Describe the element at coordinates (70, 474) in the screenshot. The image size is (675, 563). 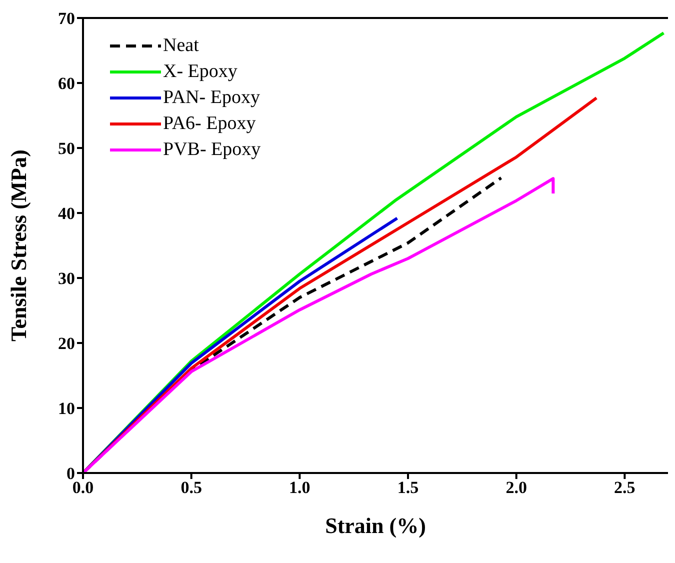
I see `y-tick-label: 0` at that location.